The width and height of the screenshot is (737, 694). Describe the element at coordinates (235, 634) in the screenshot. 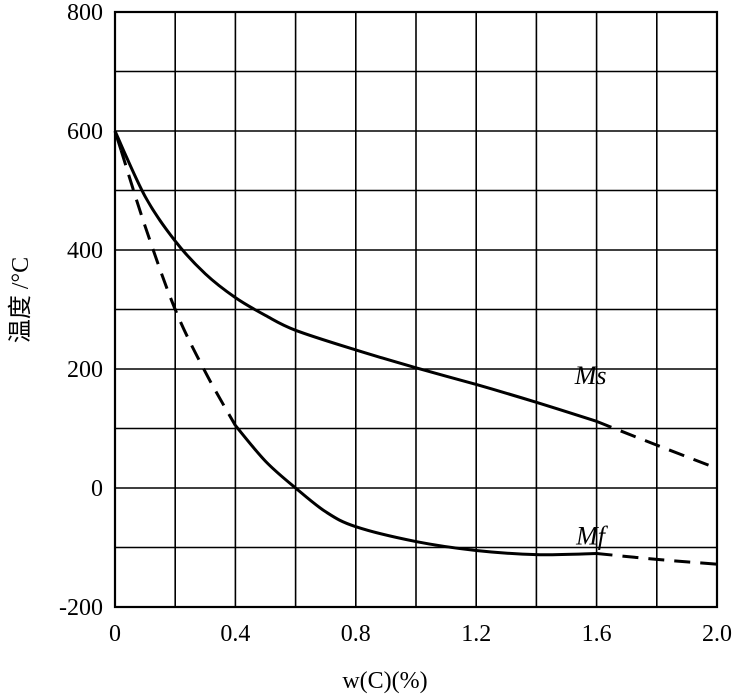

I see `x-tick-label: 0.4` at that location.